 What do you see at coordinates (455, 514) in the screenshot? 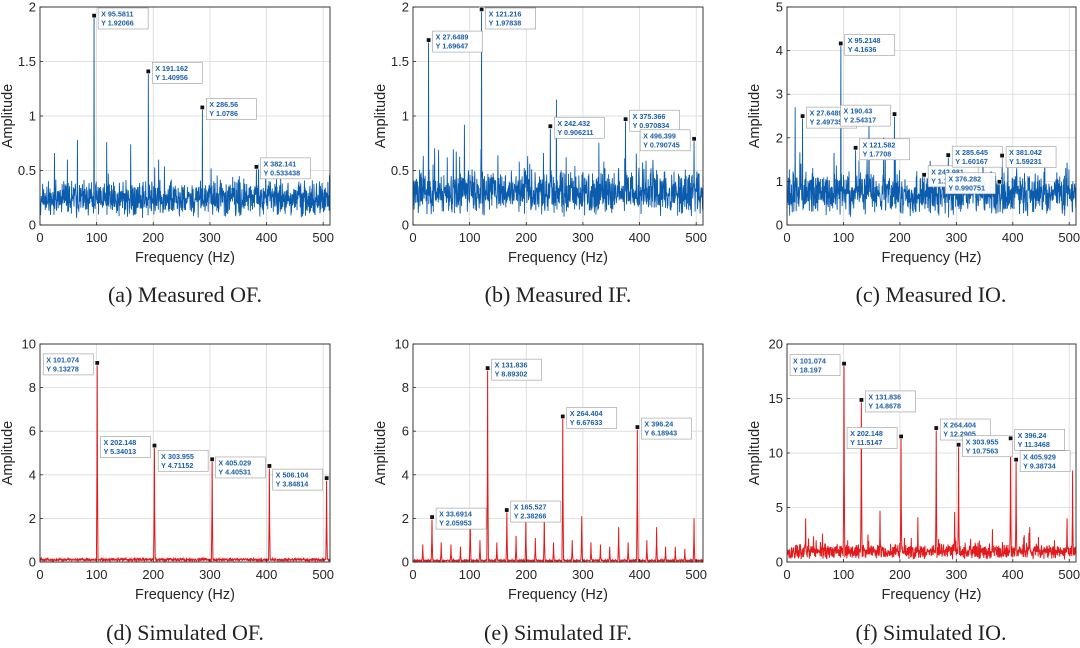
I see `datatip-x-label: X 33.6914` at bounding box center [455, 514].